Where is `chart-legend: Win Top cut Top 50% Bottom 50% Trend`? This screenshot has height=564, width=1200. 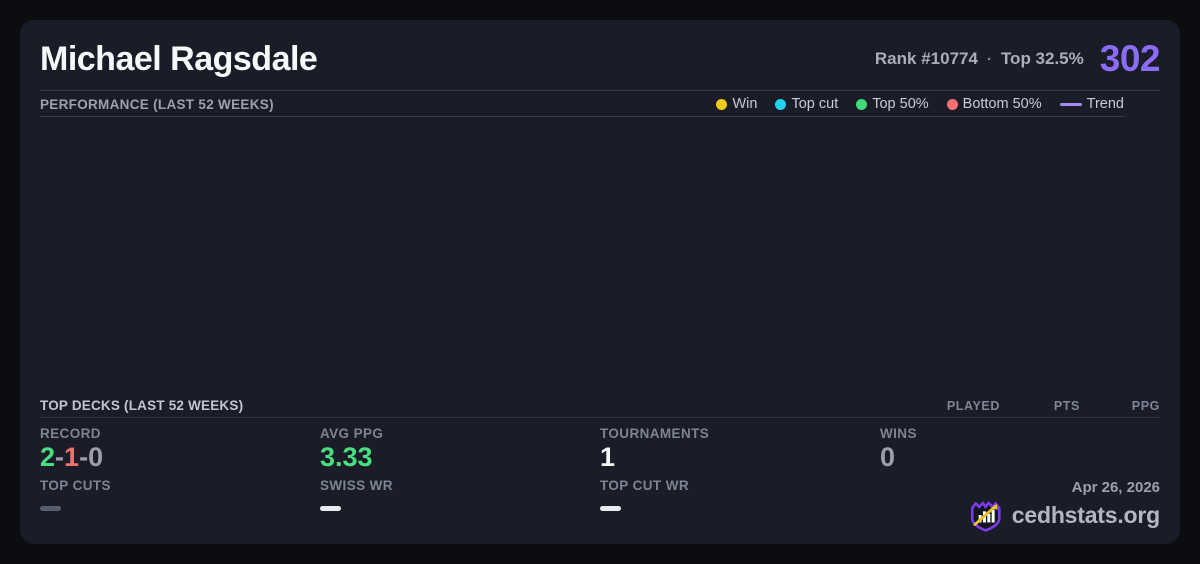
chart-legend: Win Top cut Top 50% Bottom 50% Trend is located at coordinates (920, 104).